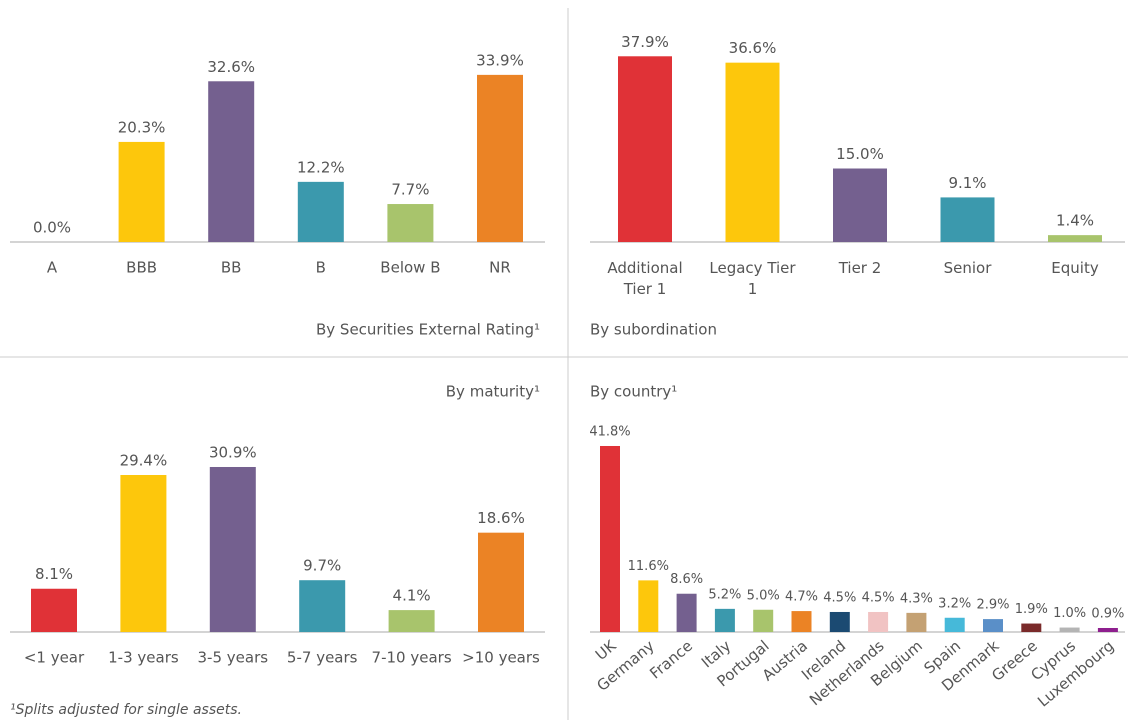 The height and width of the screenshot is (727, 1128). Describe the element at coordinates (801, 597) in the screenshot. I see `value-label: 4.7%` at that location.